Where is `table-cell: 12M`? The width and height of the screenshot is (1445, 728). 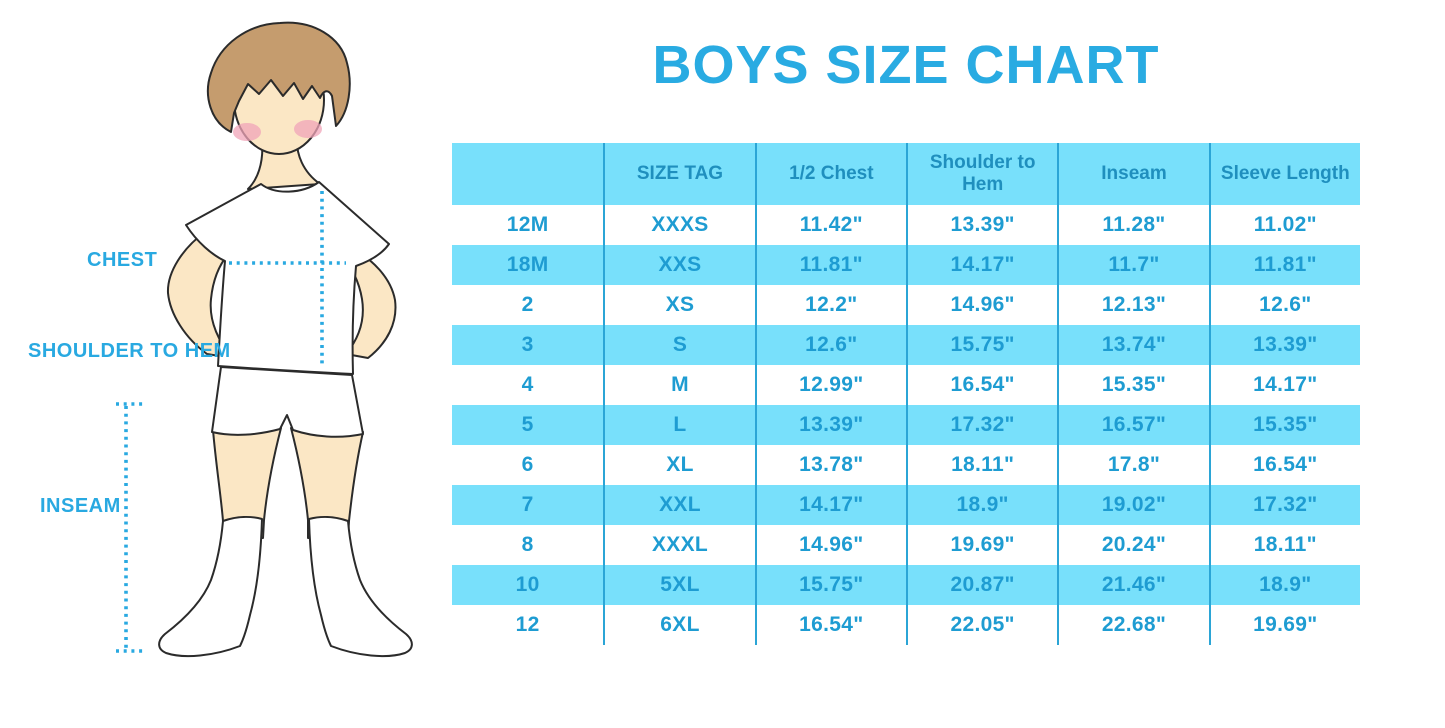
table-cell: 12M is located at coordinates (527, 224).